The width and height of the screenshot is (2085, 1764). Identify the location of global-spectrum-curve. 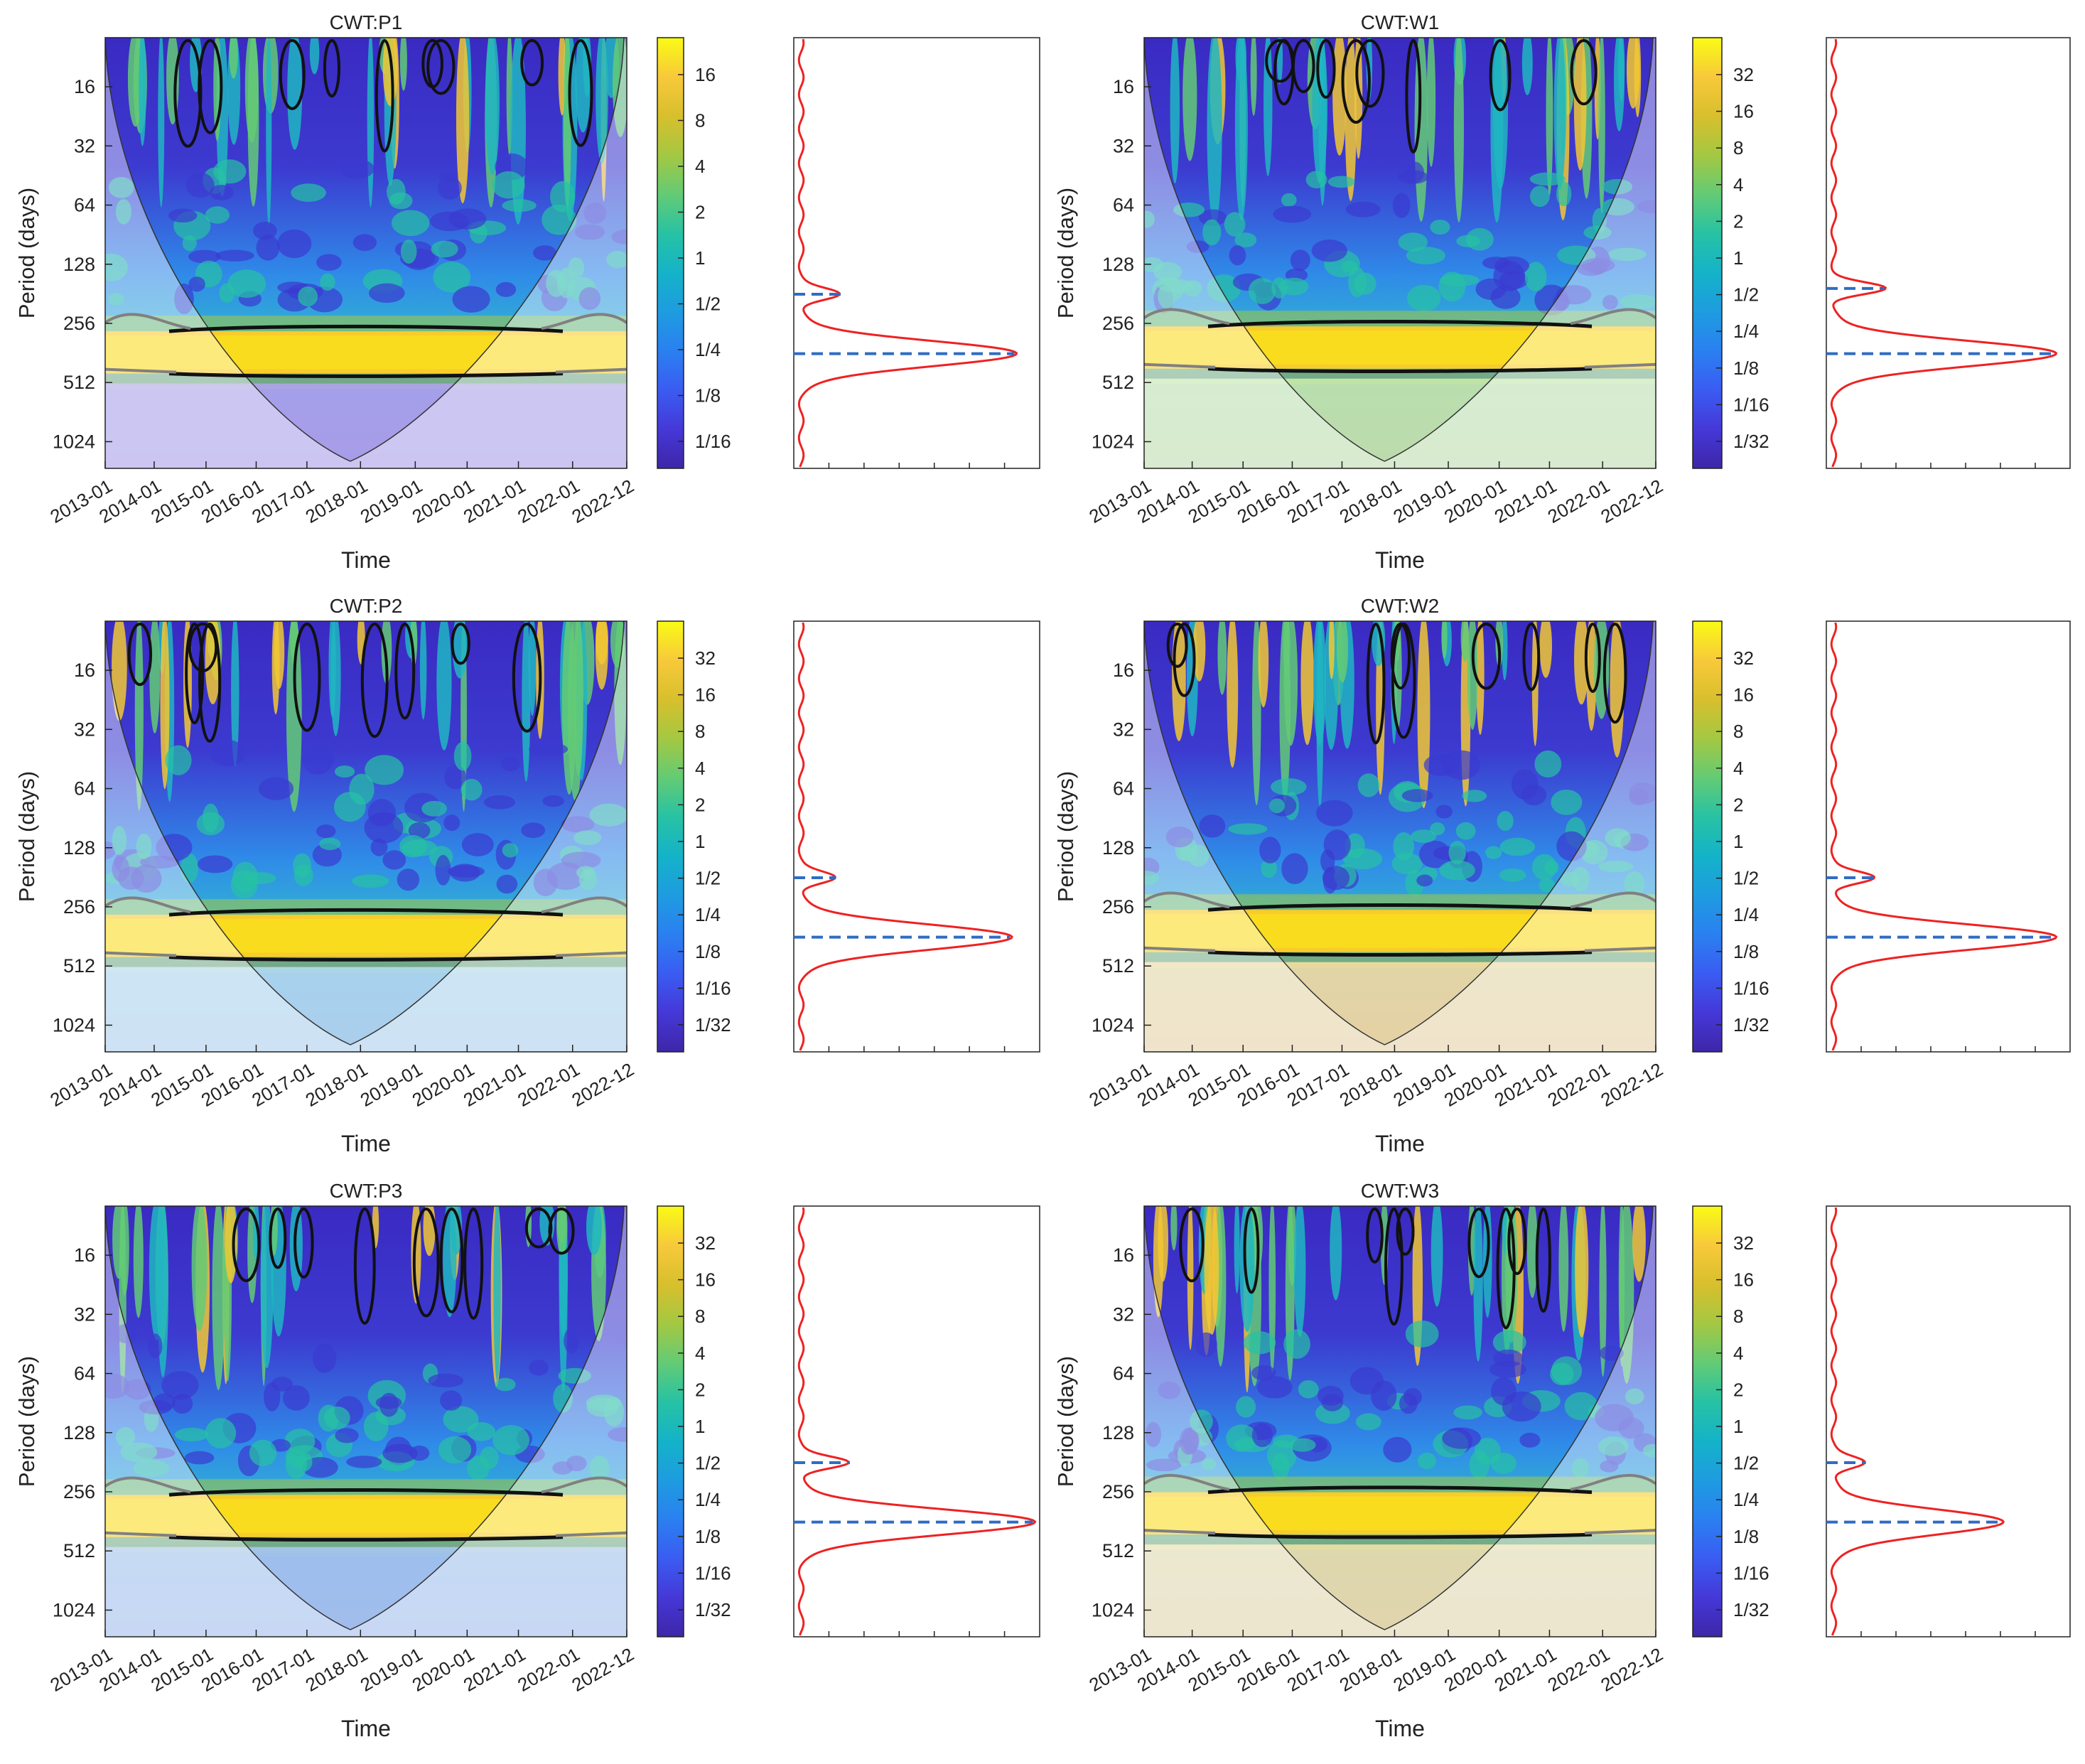
(1944, 253).